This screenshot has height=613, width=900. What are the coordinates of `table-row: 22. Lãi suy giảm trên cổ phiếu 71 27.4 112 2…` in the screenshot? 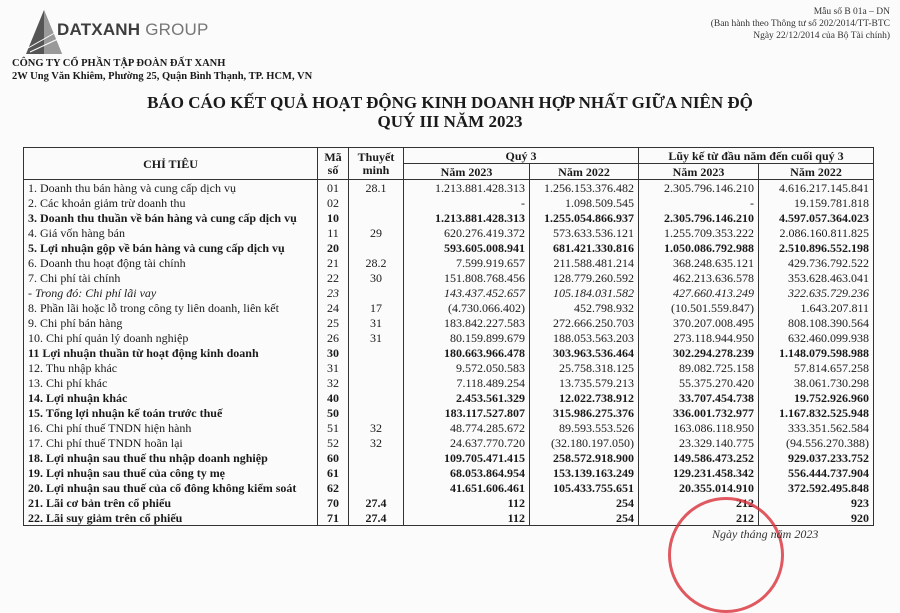 It's located at (448, 518).